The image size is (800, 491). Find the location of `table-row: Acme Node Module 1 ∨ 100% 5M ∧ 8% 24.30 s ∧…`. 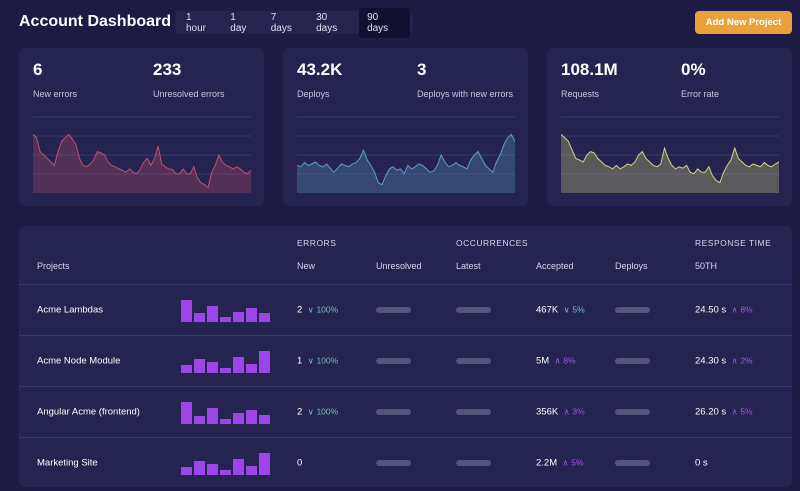

table-row: Acme Node Module 1 ∨ 100% 5M ∧ 8% 24.30 s ∧… is located at coordinates (405, 360).